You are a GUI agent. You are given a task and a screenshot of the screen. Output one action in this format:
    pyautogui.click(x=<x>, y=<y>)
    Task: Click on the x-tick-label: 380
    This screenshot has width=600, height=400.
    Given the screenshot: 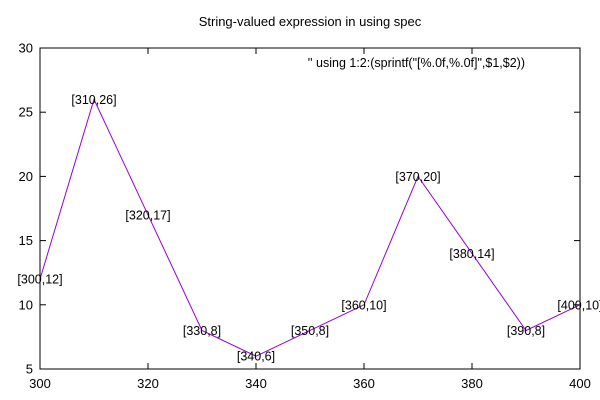 What is the action you would take?
    pyautogui.click(x=472, y=383)
    